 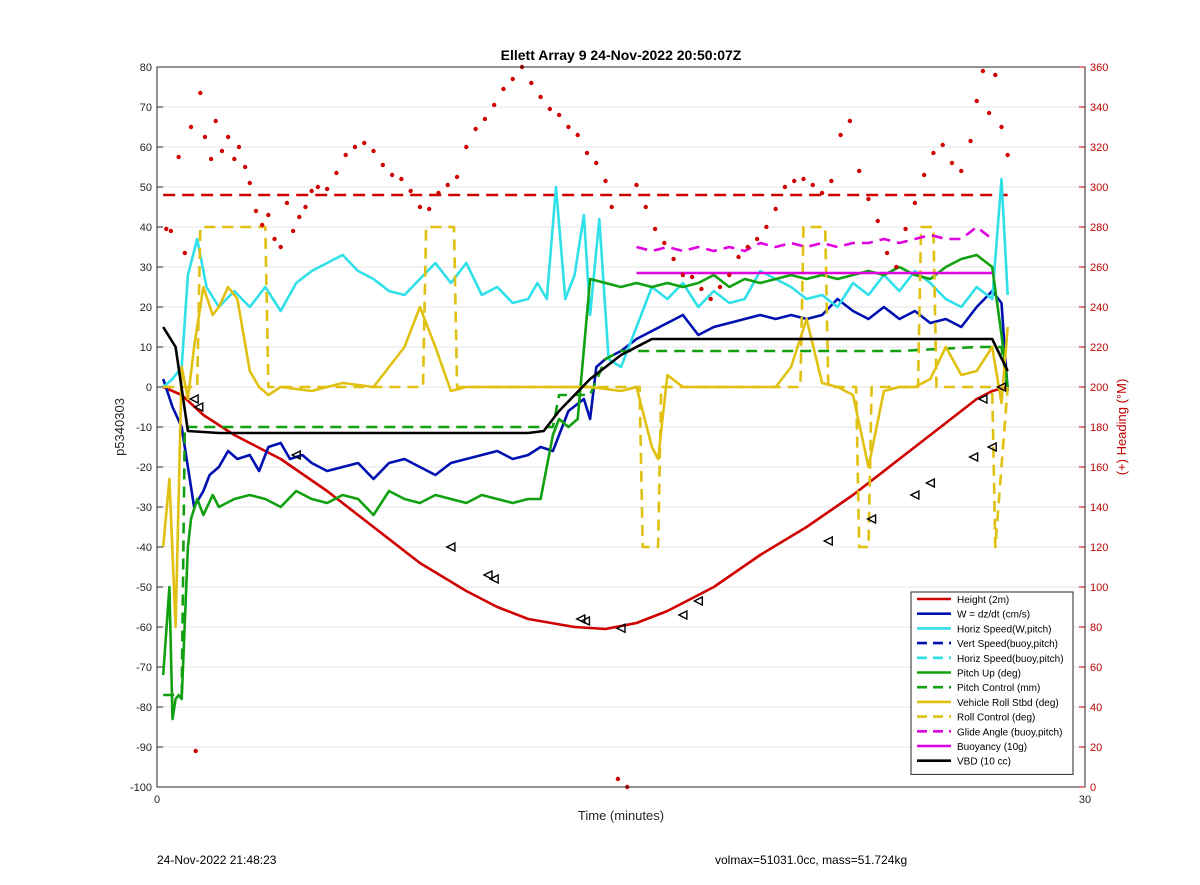 What do you see at coordinates (1096, 748) in the screenshot?
I see `y2-tick-label: 20` at bounding box center [1096, 748].